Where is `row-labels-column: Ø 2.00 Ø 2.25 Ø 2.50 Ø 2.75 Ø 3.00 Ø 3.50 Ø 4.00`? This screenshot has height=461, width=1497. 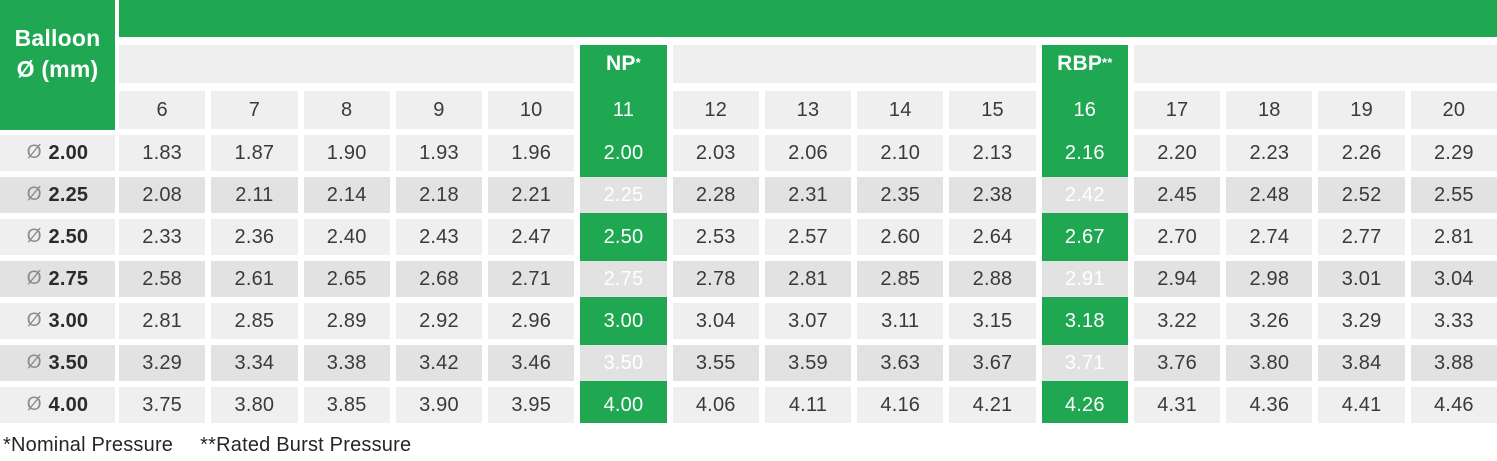 row-labels-column: Ø 2.00 Ø 2.25 Ø 2.50 Ø 2.75 Ø 3.00 Ø 3.50 Ø 4.00 is located at coordinates (57, 230).